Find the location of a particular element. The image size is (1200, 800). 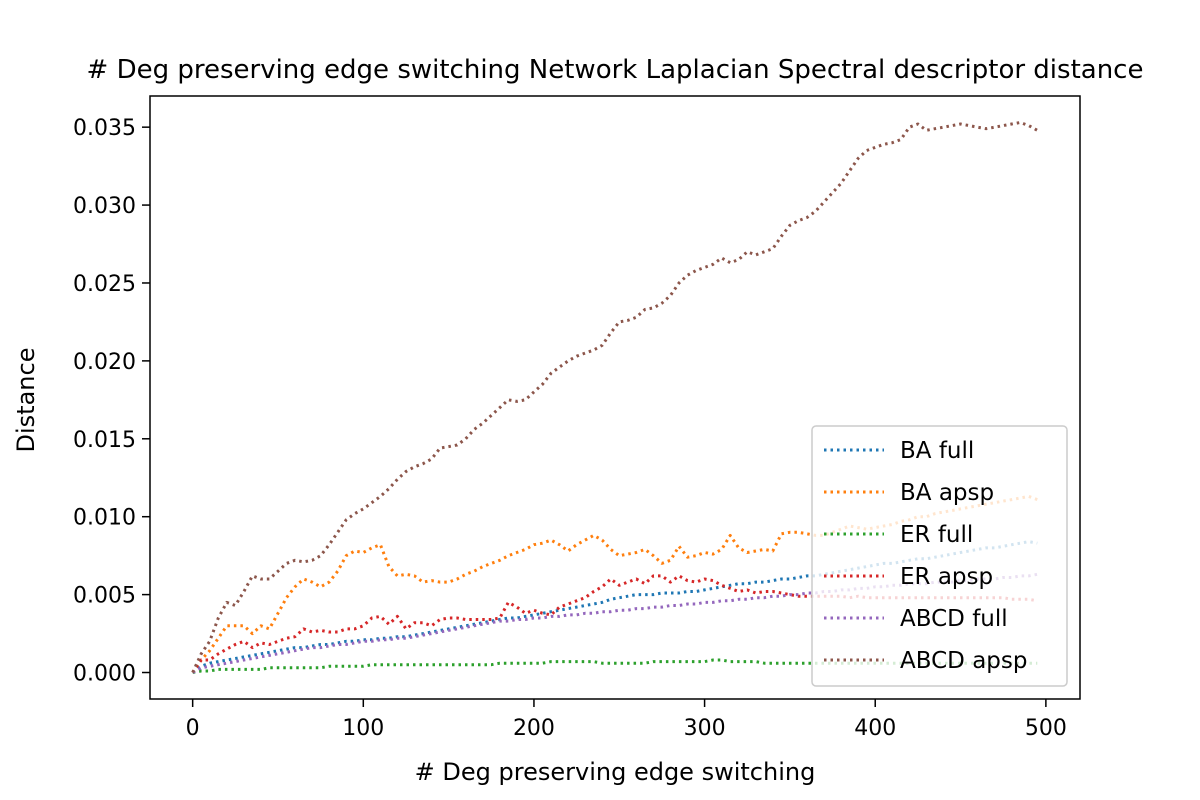

y-tick-label: 0.010 is located at coordinates (104, 518).